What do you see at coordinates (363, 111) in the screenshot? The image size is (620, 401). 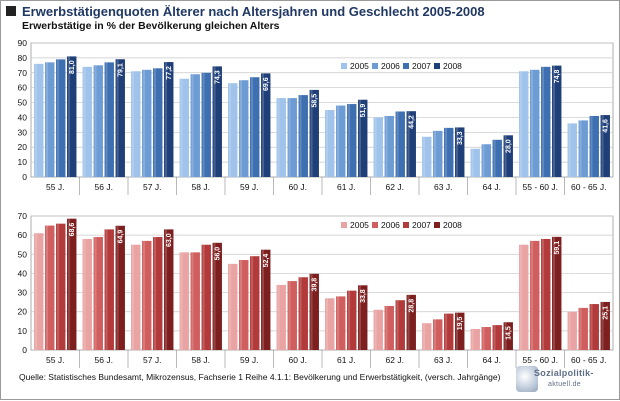 I see `data-label: 51,9` at bounding box center [363, 111].